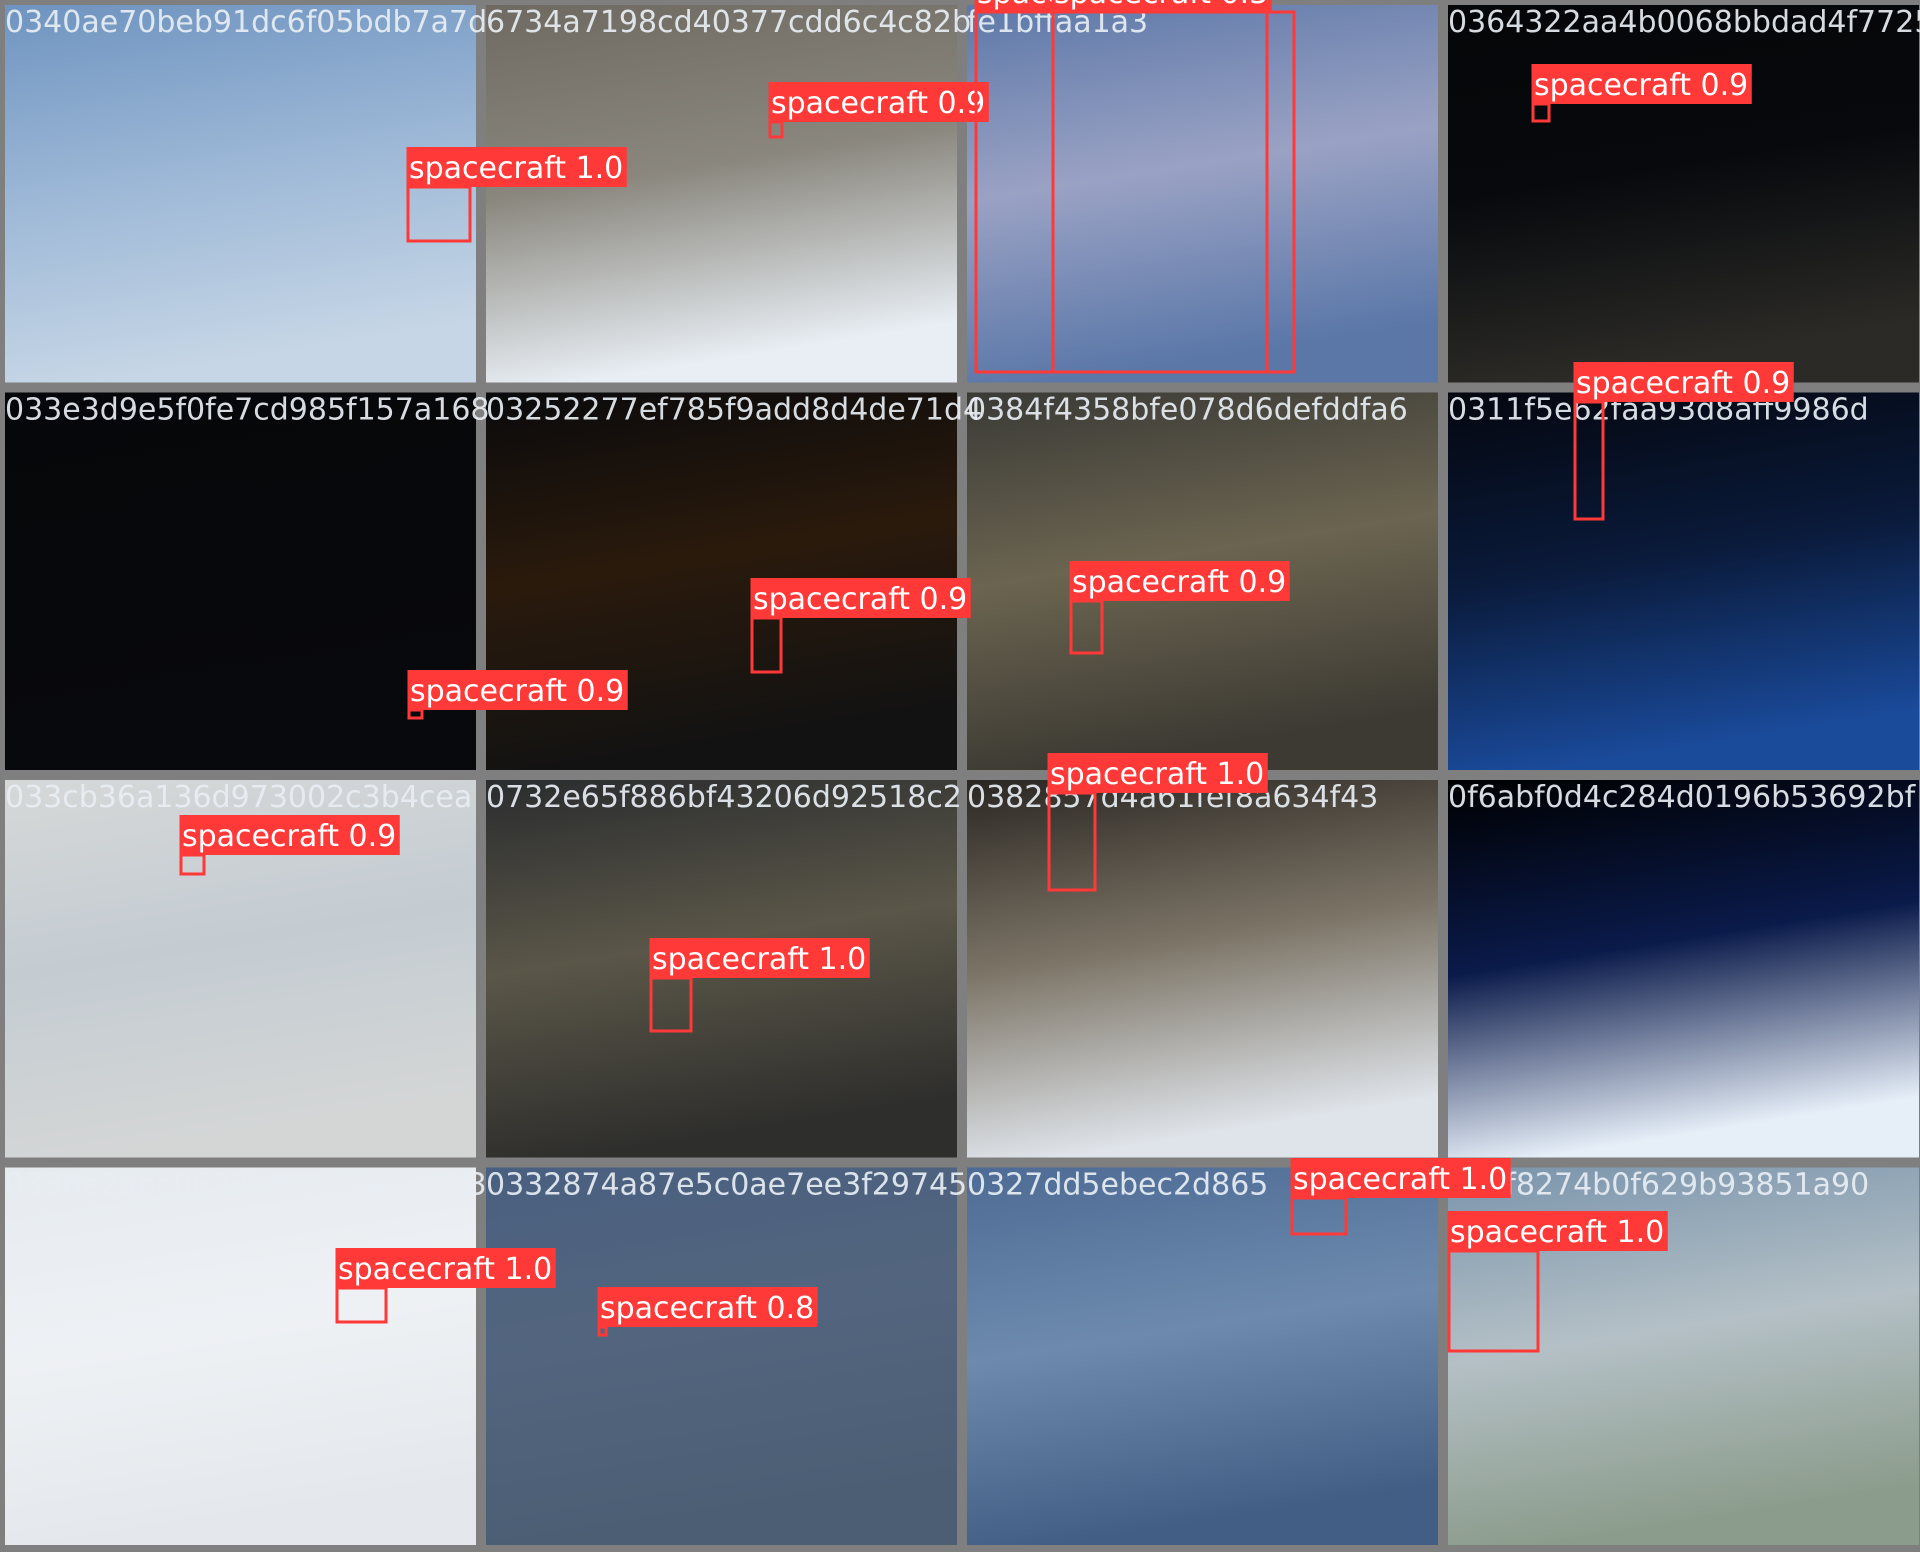 The image size is (1920, 1552). Describe the element at coordinates (1684, 22) in the screenshot. I see `tile-filename: 0364322aa4b0068bbdad4f7725` at that location.